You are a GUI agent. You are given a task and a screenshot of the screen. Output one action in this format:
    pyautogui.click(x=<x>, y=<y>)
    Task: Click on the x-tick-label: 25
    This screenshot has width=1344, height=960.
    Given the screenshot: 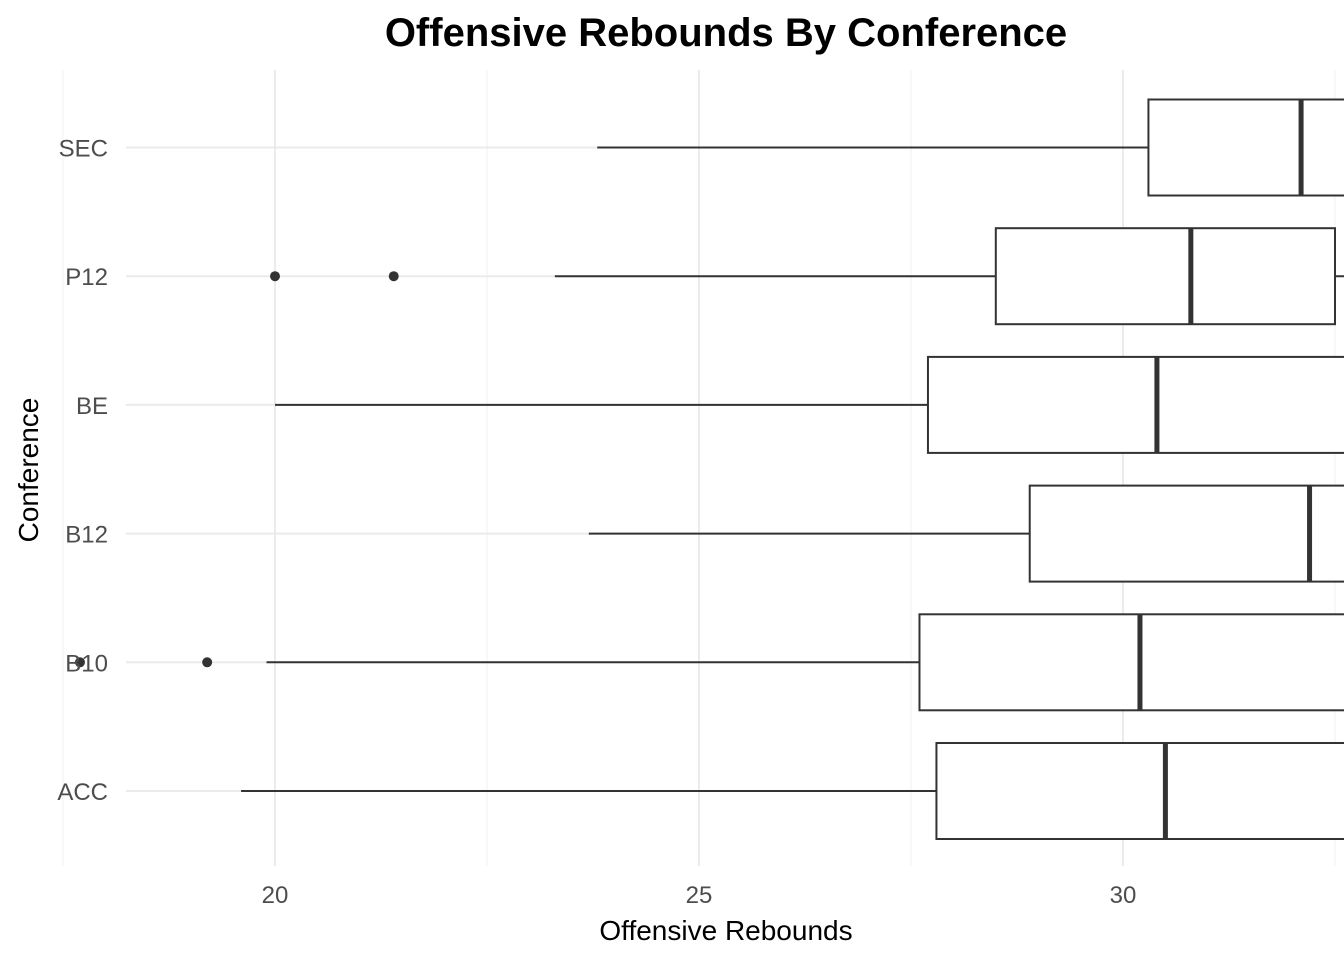 What is the action you would take?
    pyautogui.click(x=699, y=895)
    